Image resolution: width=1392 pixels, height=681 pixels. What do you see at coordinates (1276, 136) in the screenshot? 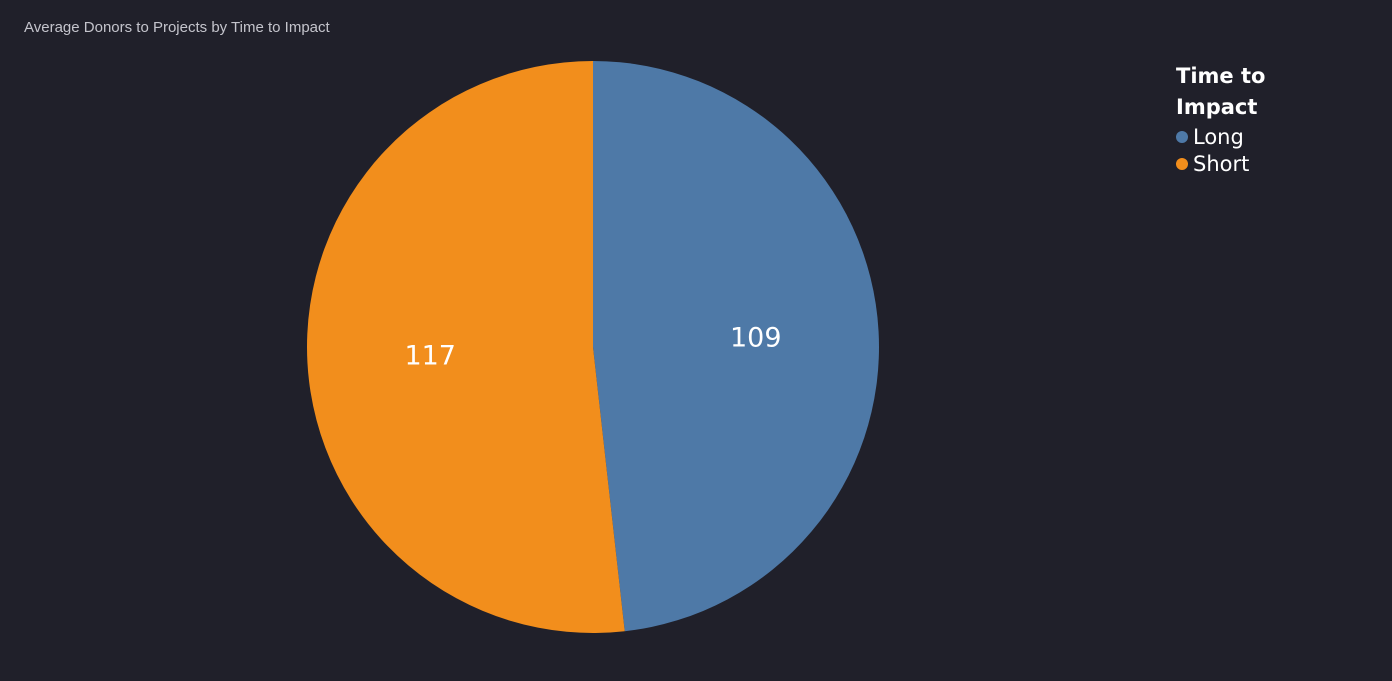
I see `legend-item-long: Long` at bounding box center [1276, 136].